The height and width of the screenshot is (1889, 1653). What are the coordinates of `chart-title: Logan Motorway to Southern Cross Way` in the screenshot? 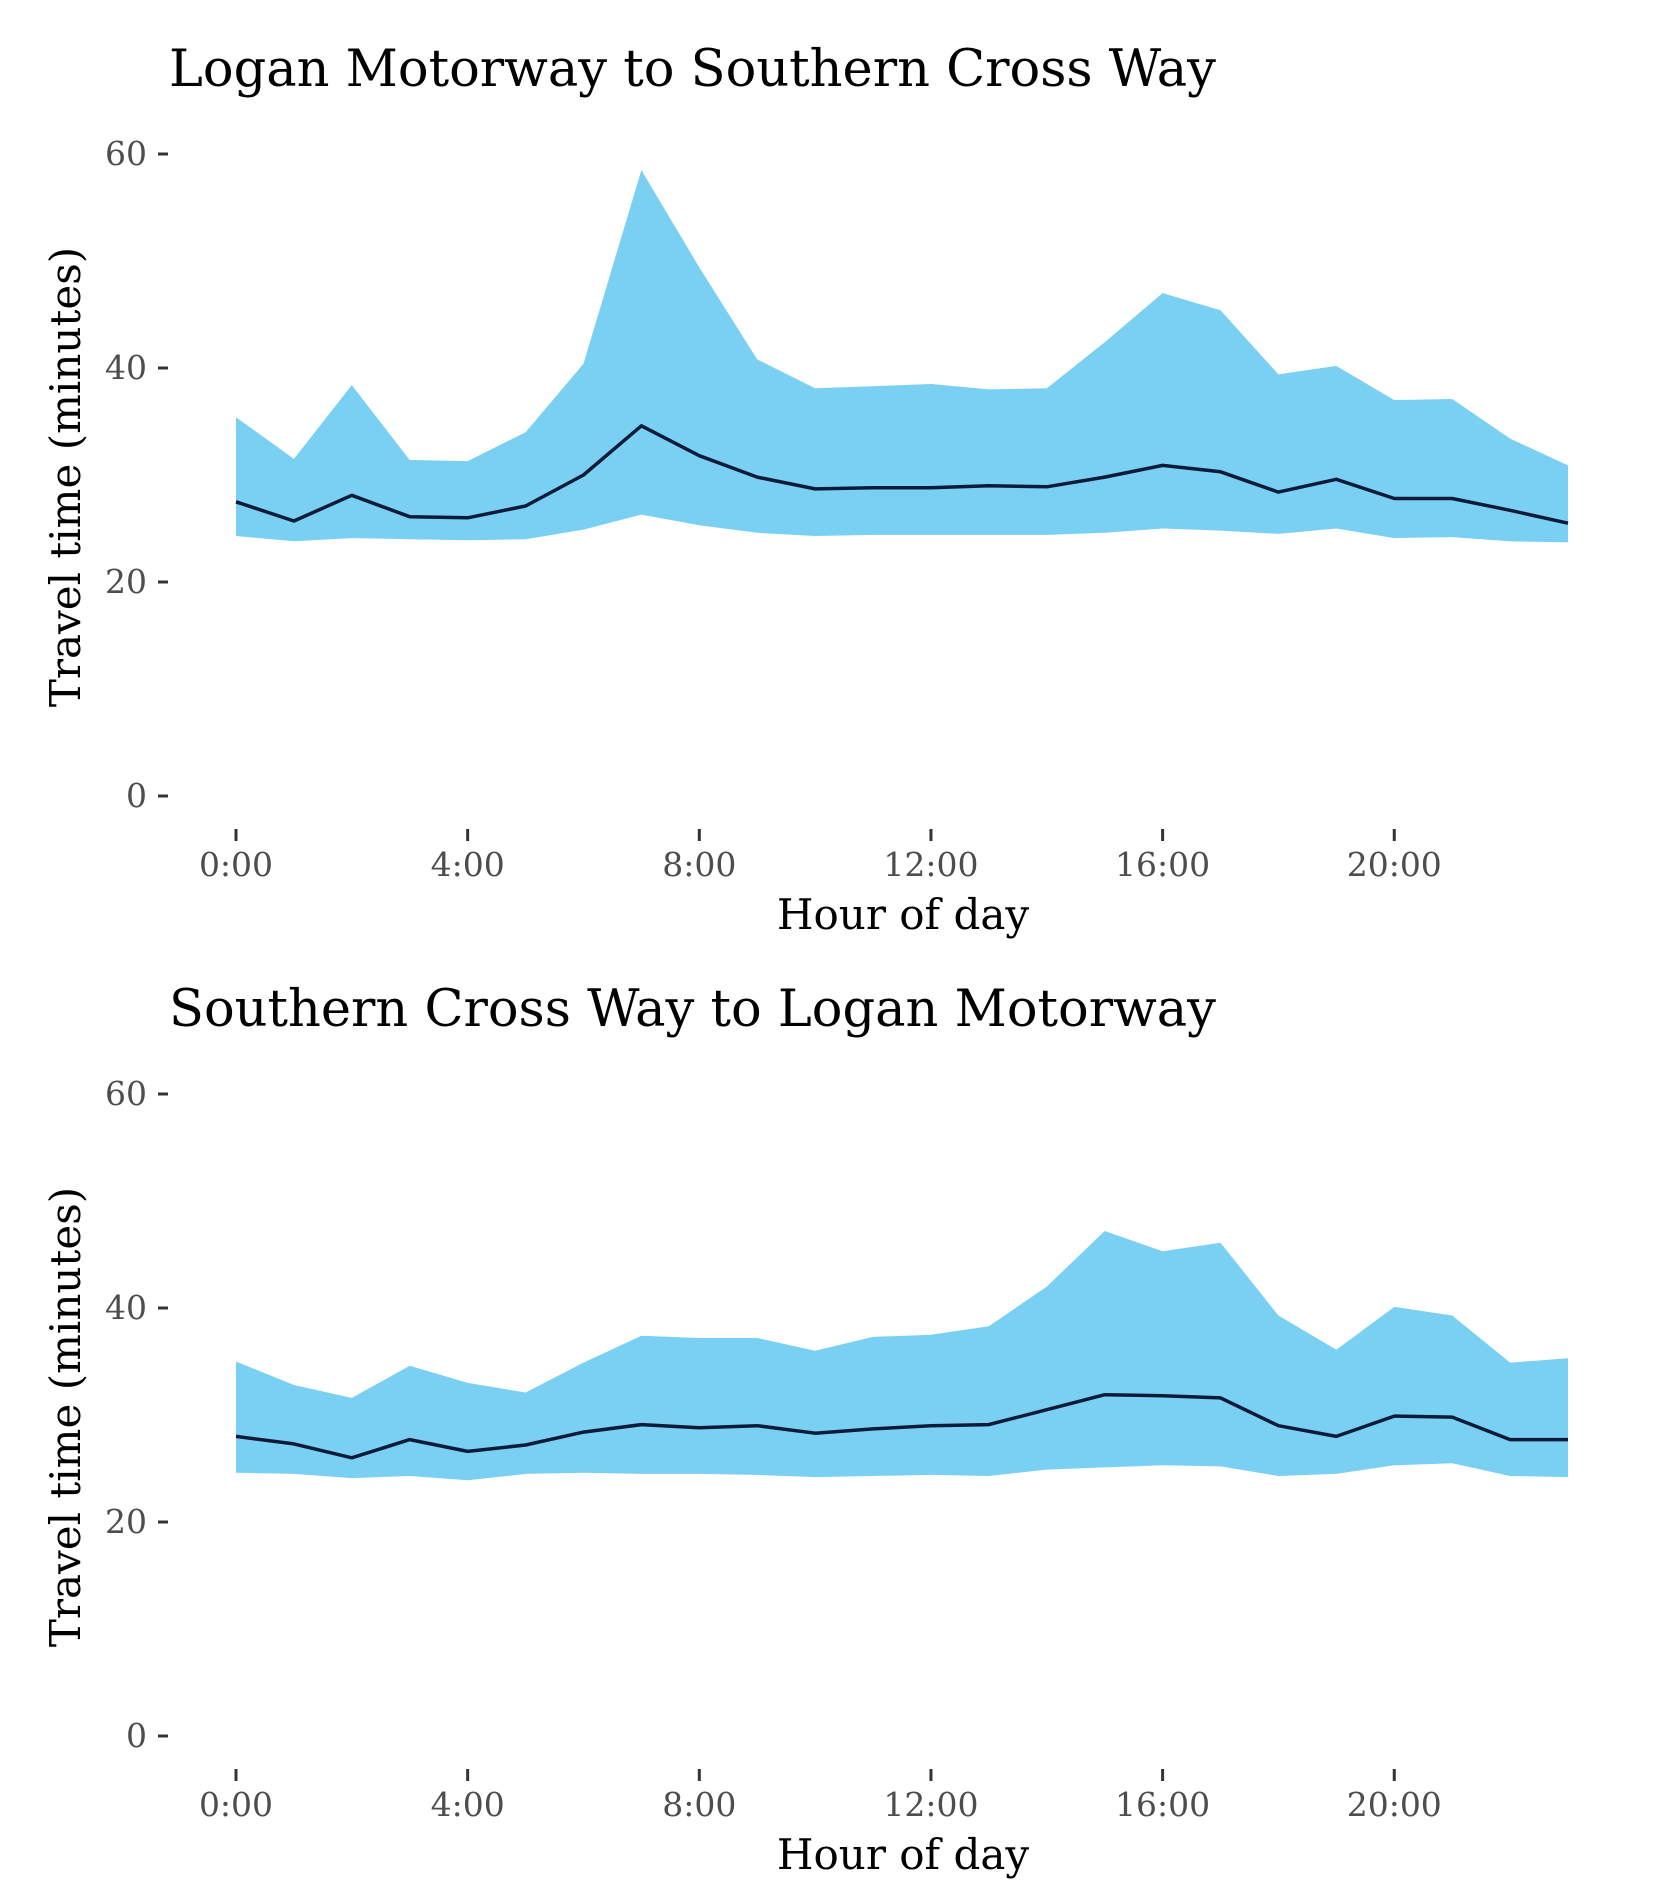 It's located at (692, 69).